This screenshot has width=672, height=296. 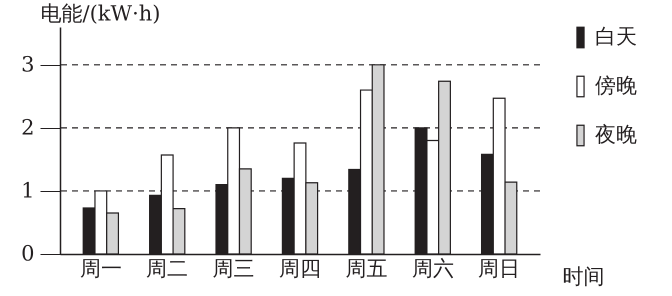 I want to click on x-tick-label: 周六, so click(x=433, y=268).